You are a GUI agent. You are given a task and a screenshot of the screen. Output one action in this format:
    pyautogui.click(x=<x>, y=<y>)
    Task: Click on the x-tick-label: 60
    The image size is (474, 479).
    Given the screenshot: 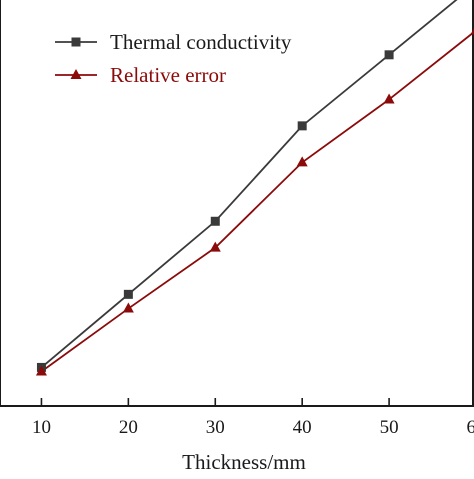 What is the action you would take?
    pyautogui.click(x=470, y=427)
    